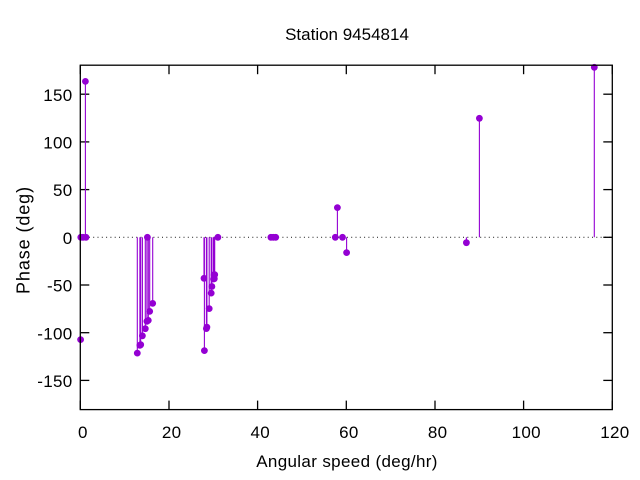 The height and width of the screenshot is (480, 640). I want to click on svg-text: -150, so click(54, 381).